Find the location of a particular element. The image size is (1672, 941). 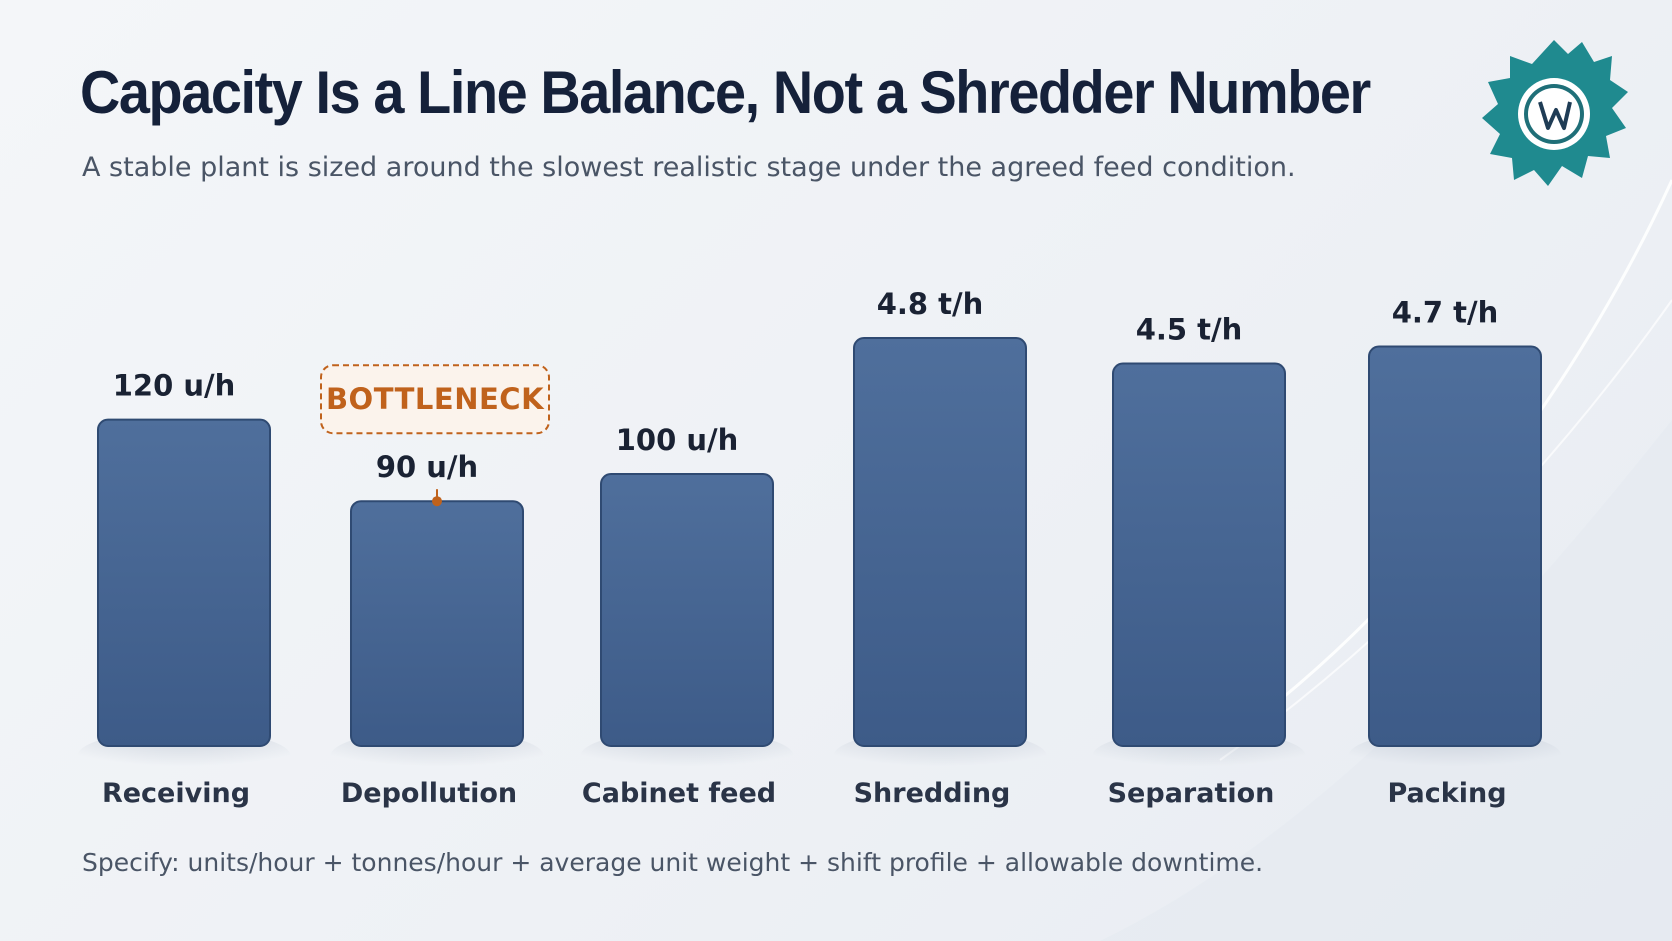

category-label: Packing is located at coordinates (1446, 793).